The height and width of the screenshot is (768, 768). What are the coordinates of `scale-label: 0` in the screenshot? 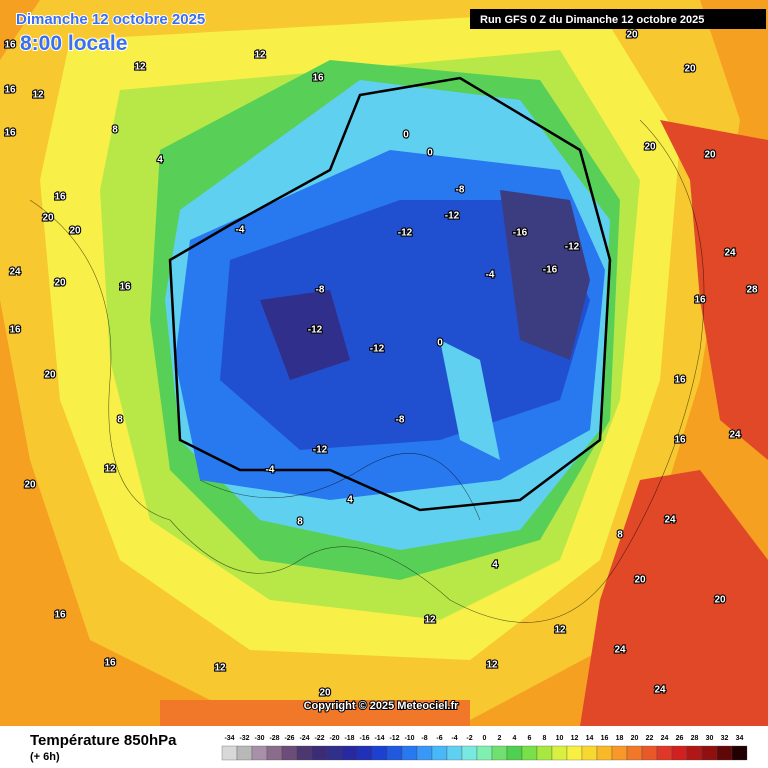 It's located at (485, 738).